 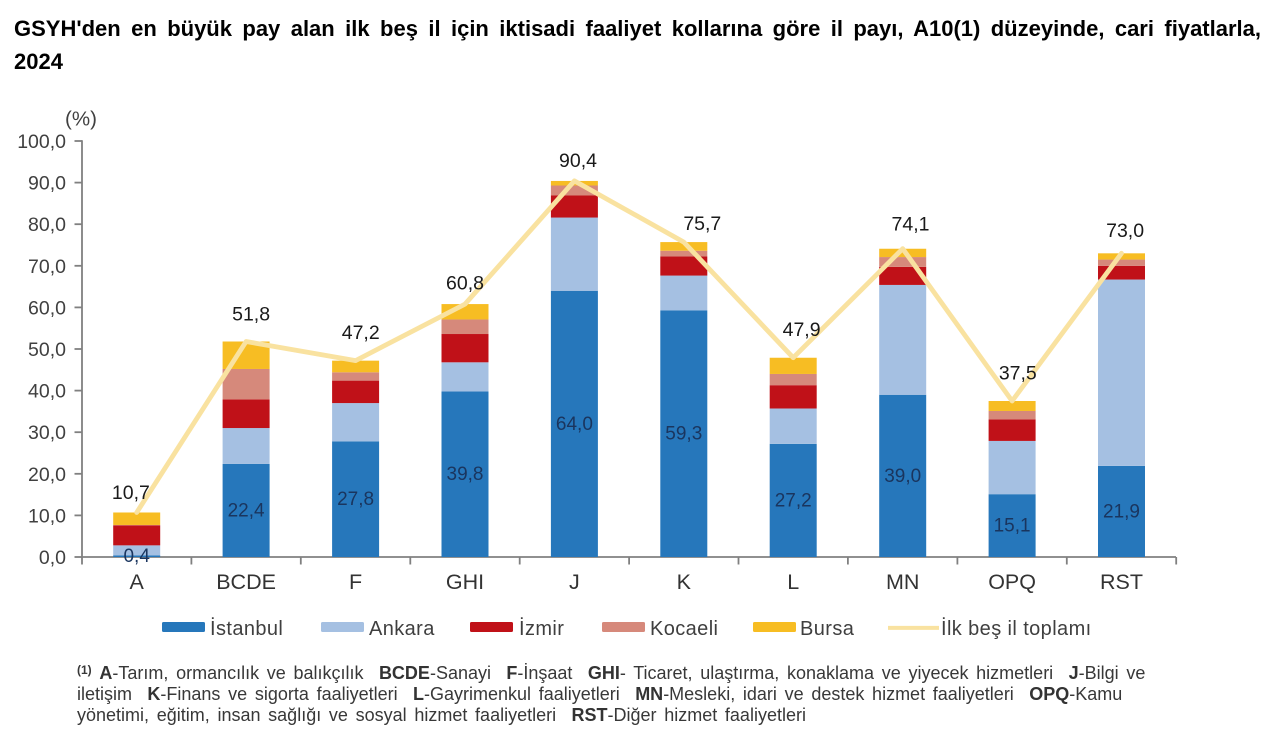 I want to click on svg-text: 20,0, so click(x=47, y=475).